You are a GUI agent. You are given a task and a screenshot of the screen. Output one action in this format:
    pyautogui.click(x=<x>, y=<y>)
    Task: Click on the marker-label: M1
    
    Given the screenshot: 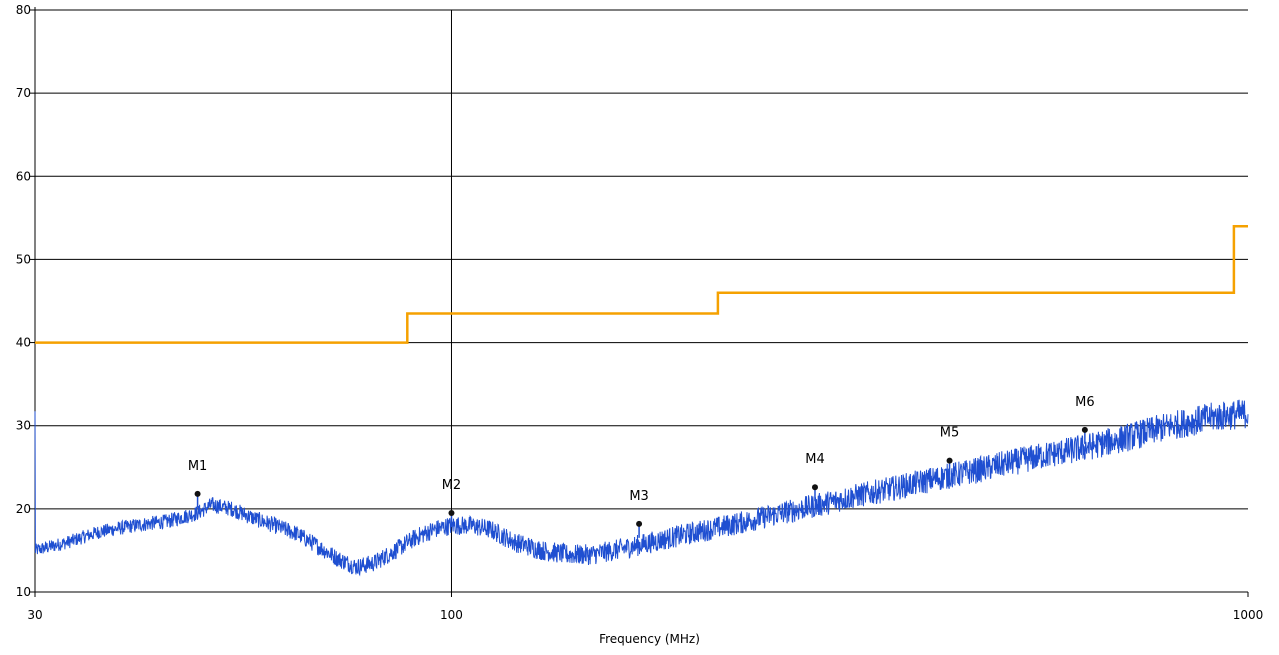 What is the action you would take?
    pyautogui.click(x=198, y=466)
    